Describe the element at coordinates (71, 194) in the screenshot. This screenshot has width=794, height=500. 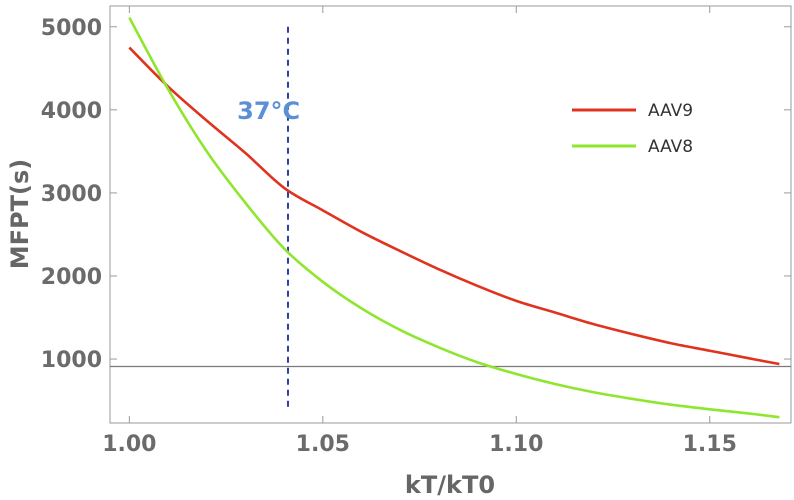
I see `y-tick-label: 3000` at that location.